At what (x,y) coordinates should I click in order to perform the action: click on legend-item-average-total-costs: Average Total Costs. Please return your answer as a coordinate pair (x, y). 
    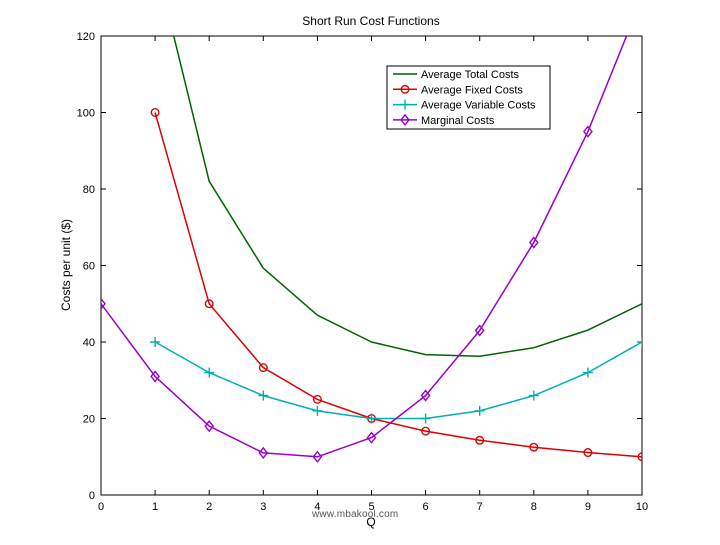
    Looking at the image, I should click on (456, 75).